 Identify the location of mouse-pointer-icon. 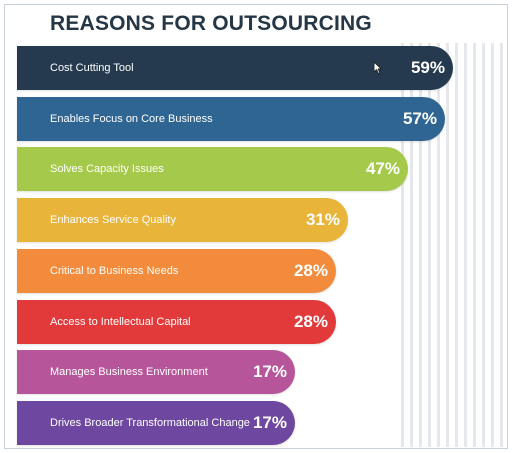
(377, 68).